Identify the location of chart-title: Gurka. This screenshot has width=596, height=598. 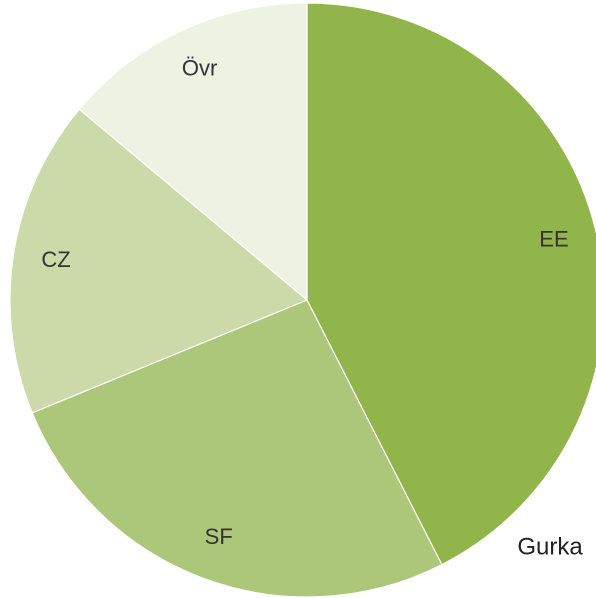
(550, 546).